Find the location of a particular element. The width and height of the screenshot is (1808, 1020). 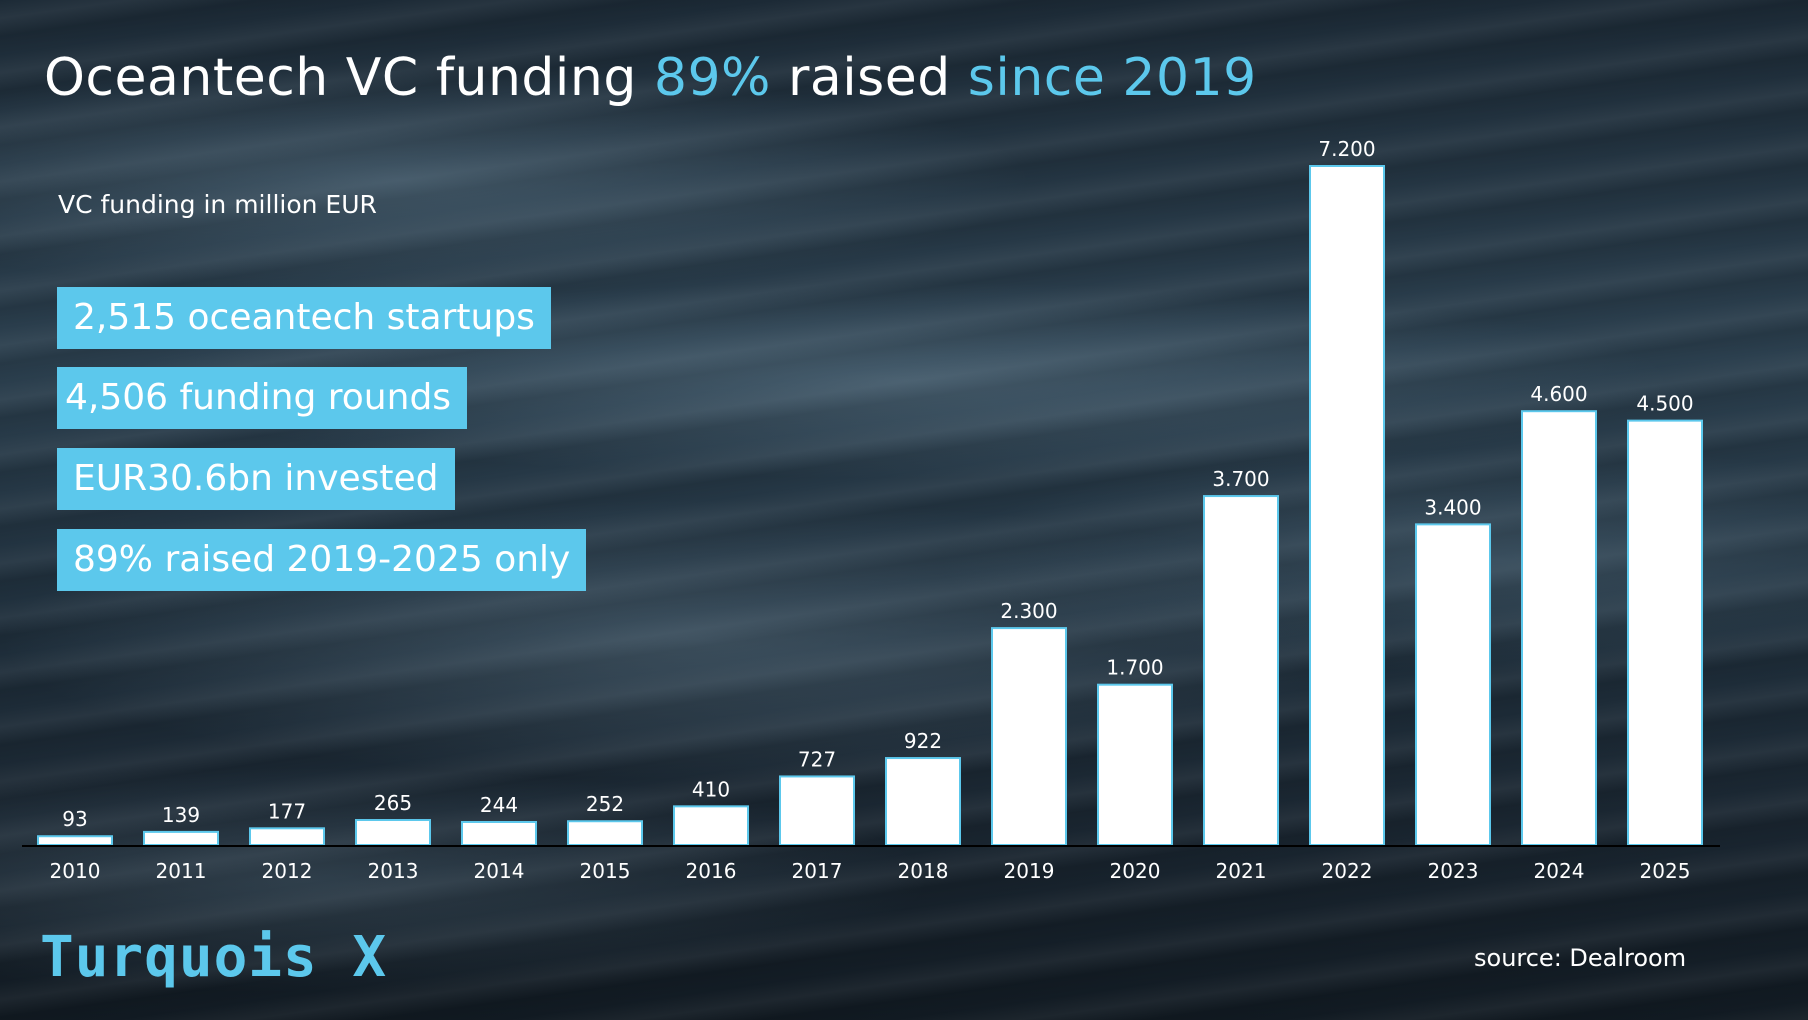

data-label-2019: 2.300 is located at coordinates (1028, 611).